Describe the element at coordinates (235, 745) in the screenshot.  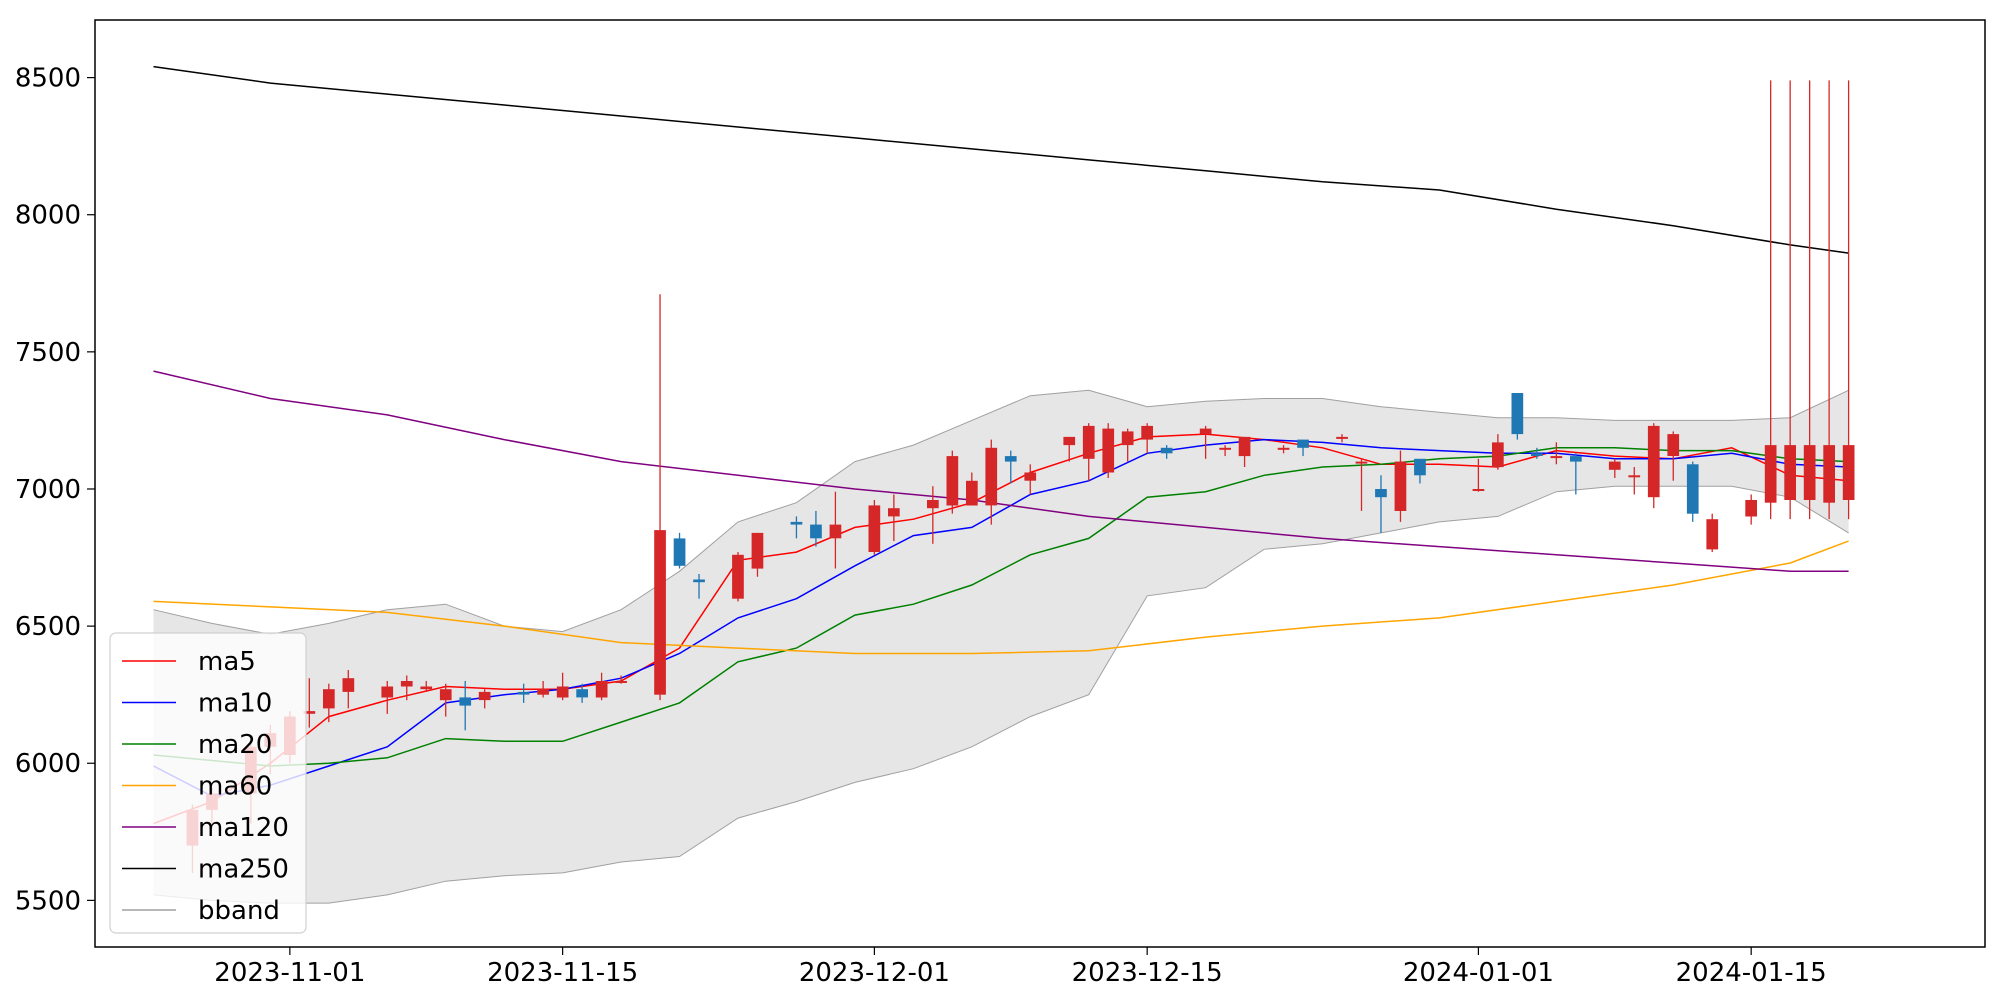
I see `legend-label: ma20` at that location.